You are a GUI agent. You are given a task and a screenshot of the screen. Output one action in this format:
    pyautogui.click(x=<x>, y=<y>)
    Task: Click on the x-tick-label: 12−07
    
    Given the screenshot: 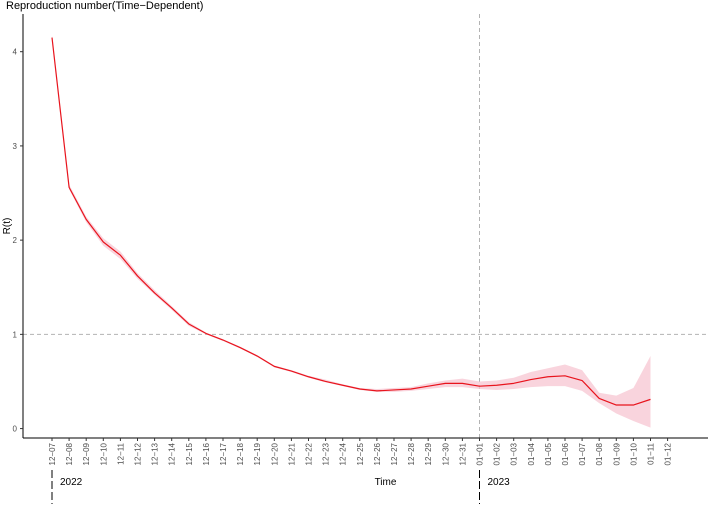 What is the action you would take?
    pyautogui.click(x=52, y=453)
    